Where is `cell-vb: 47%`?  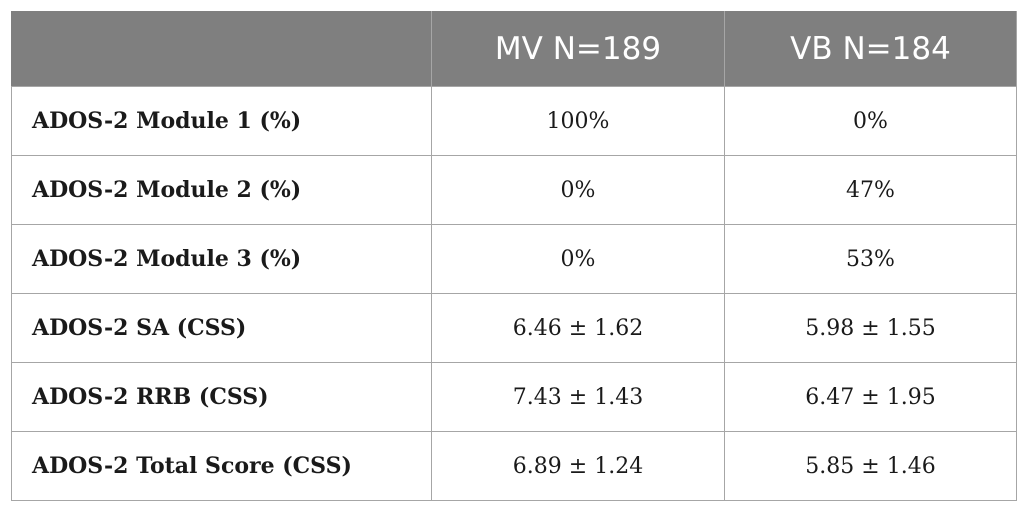 cell-vb: 47% is located at coordinates (870, 190).